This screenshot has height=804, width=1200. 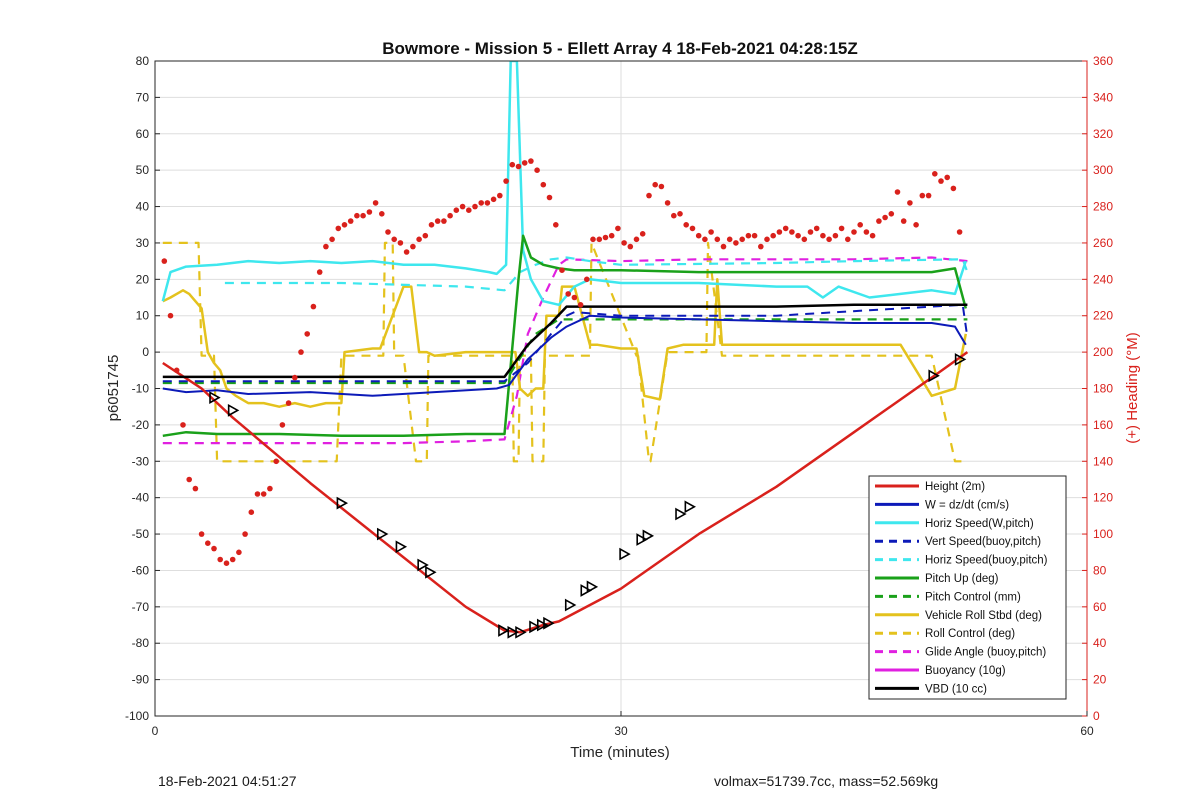 What do you see at coordinates (1103, 352) in the screenshot?
I see `y2-tick-label: 200` at bounding box center [1103, 352].